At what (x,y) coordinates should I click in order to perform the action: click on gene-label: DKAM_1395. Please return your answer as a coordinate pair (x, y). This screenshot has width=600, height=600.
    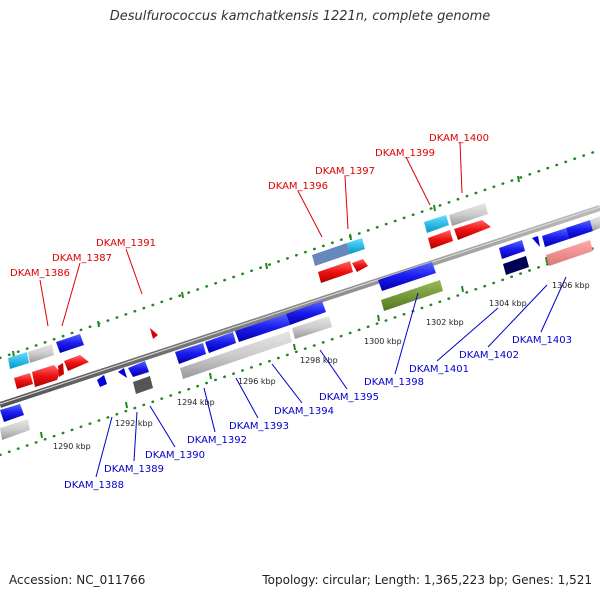
    Looking at the image, I should click on (349, 397).